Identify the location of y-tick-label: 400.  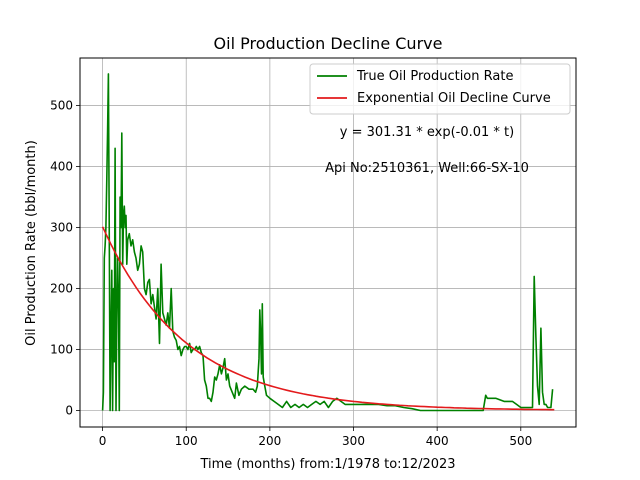
(61, 167).